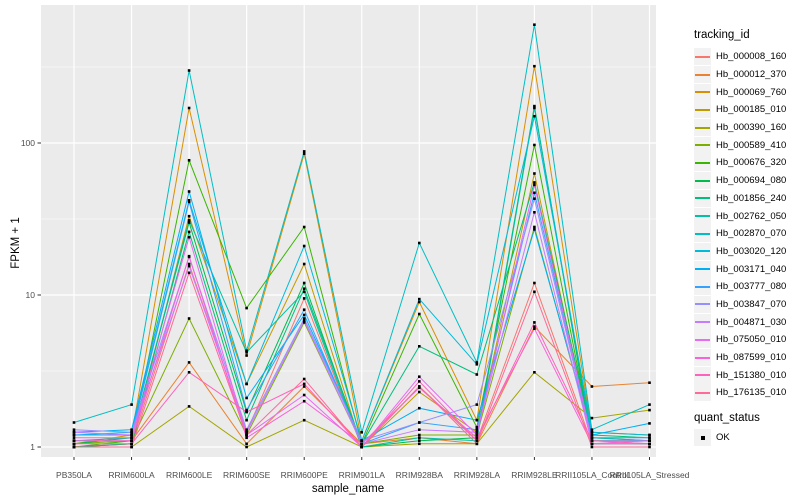 This screenshot has height=500, width=800. I want to click on legend-item-ok: OK, so click(746, 438).